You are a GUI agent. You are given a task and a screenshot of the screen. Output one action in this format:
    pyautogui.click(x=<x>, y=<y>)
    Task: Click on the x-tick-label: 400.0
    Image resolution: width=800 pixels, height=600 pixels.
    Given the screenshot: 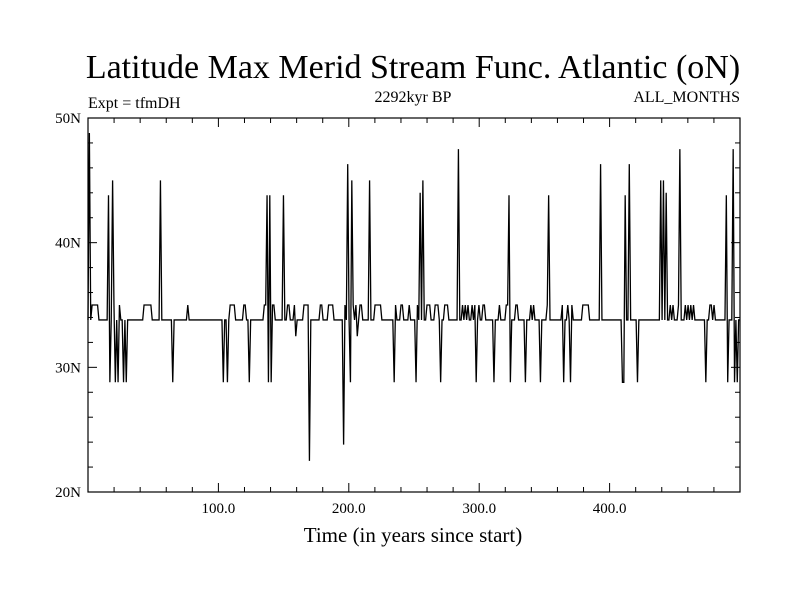 What is the action you would take?
    pyautogui.click(x=610, y=509)
    